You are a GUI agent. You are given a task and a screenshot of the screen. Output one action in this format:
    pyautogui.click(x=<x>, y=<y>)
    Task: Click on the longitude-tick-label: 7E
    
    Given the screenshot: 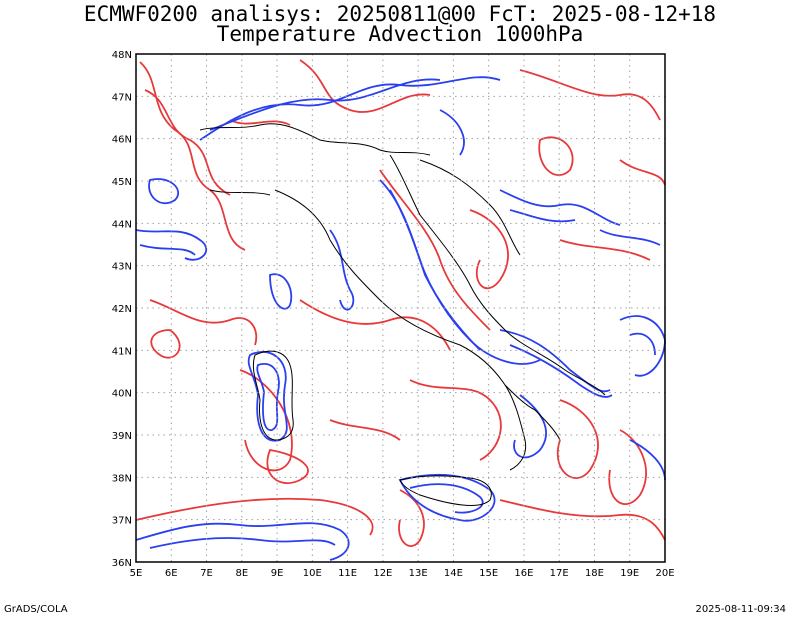 What is the action you would take?
    pyautogui.click(x=206, y=573)
    